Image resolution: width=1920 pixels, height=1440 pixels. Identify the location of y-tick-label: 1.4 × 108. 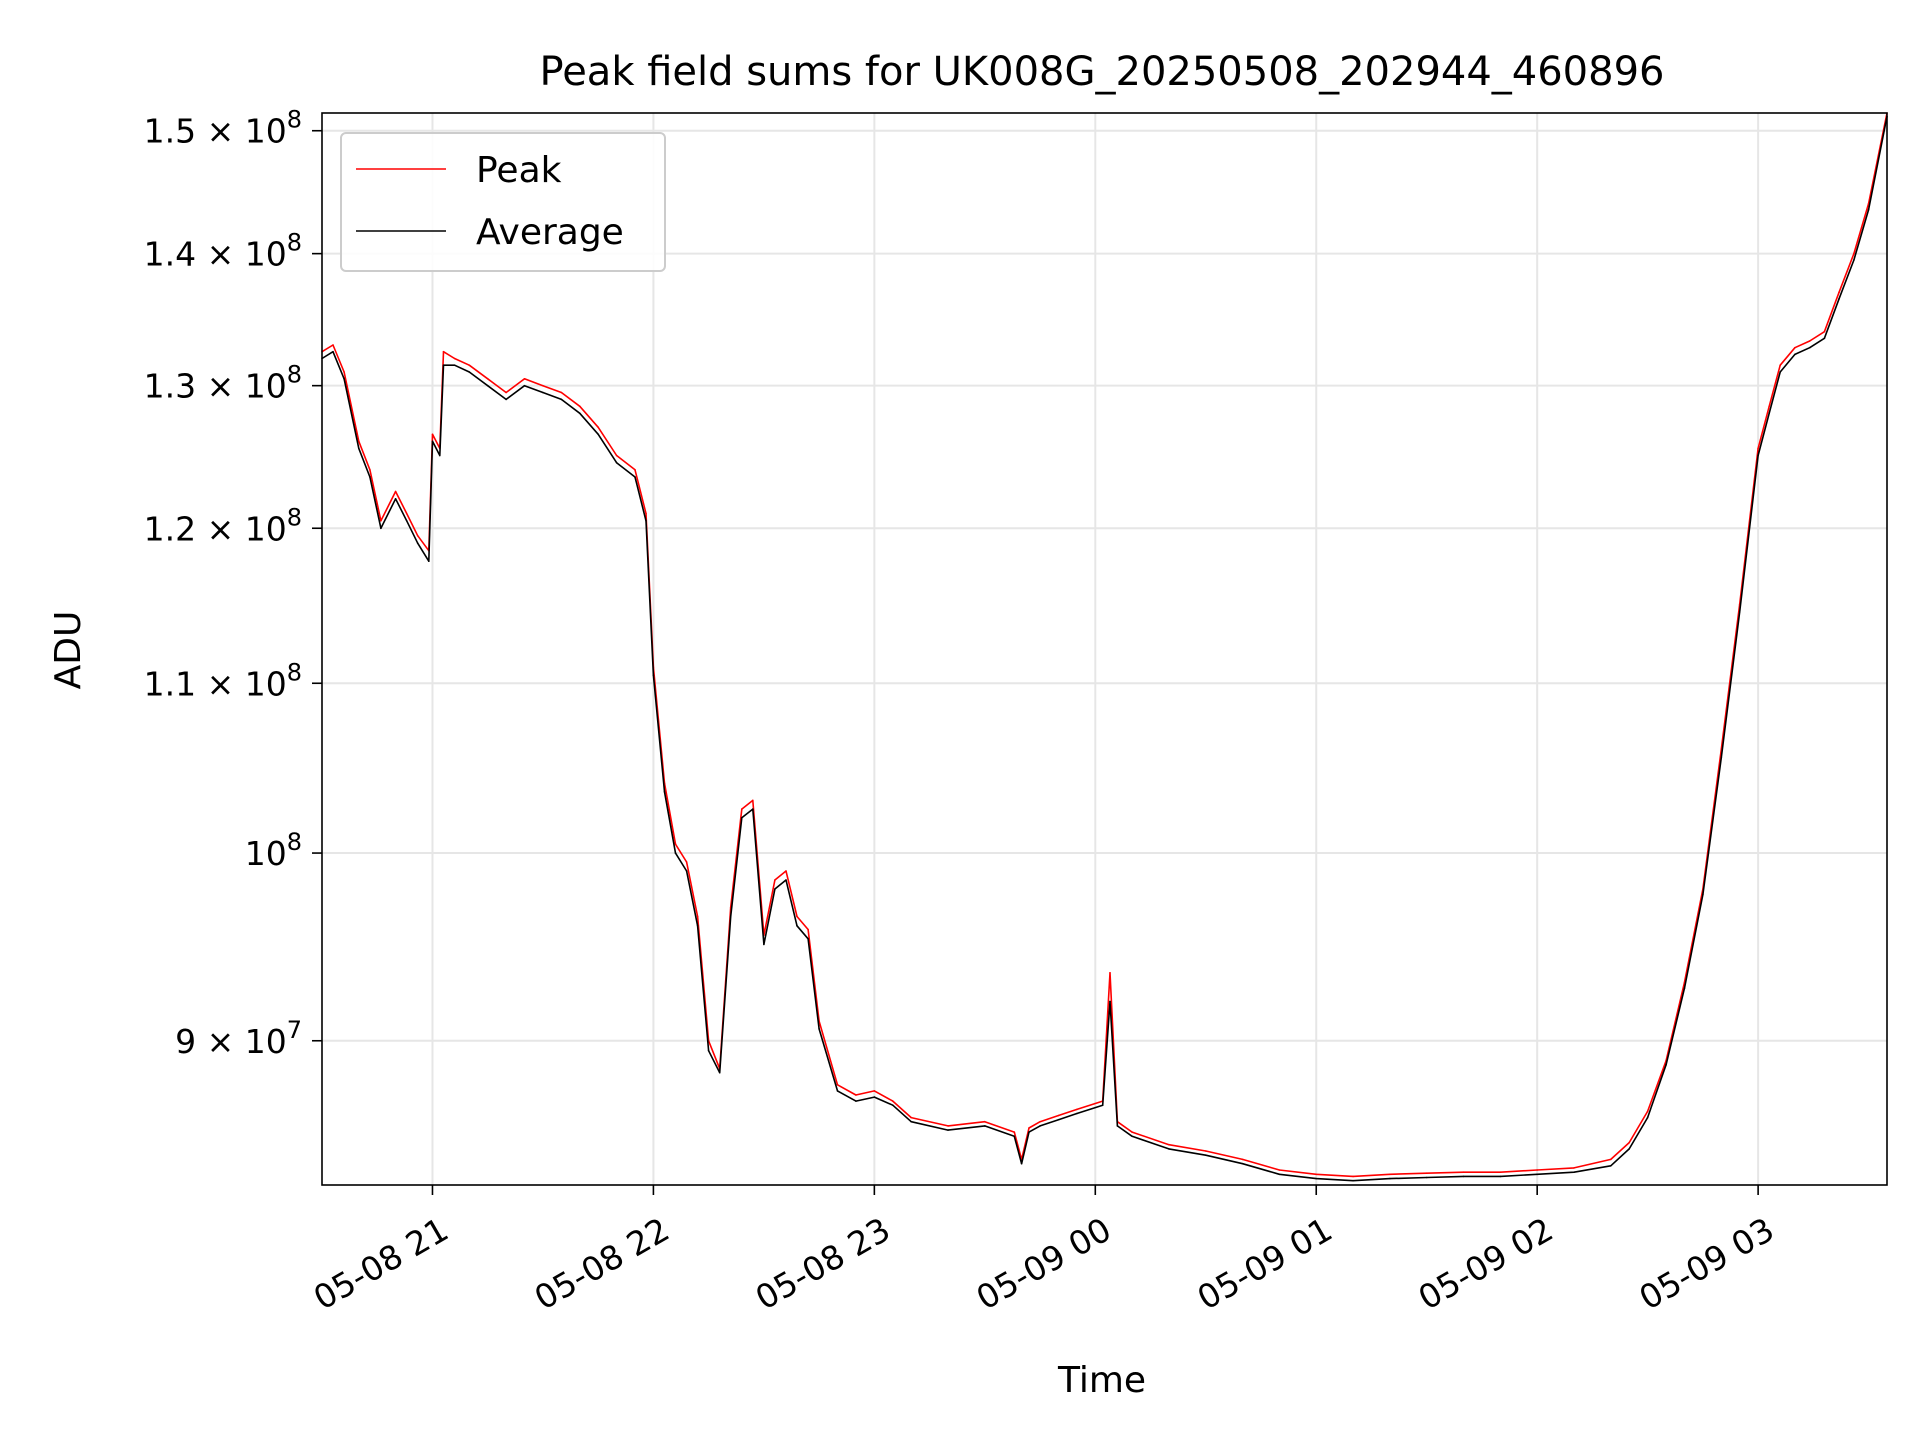
(223, 251).